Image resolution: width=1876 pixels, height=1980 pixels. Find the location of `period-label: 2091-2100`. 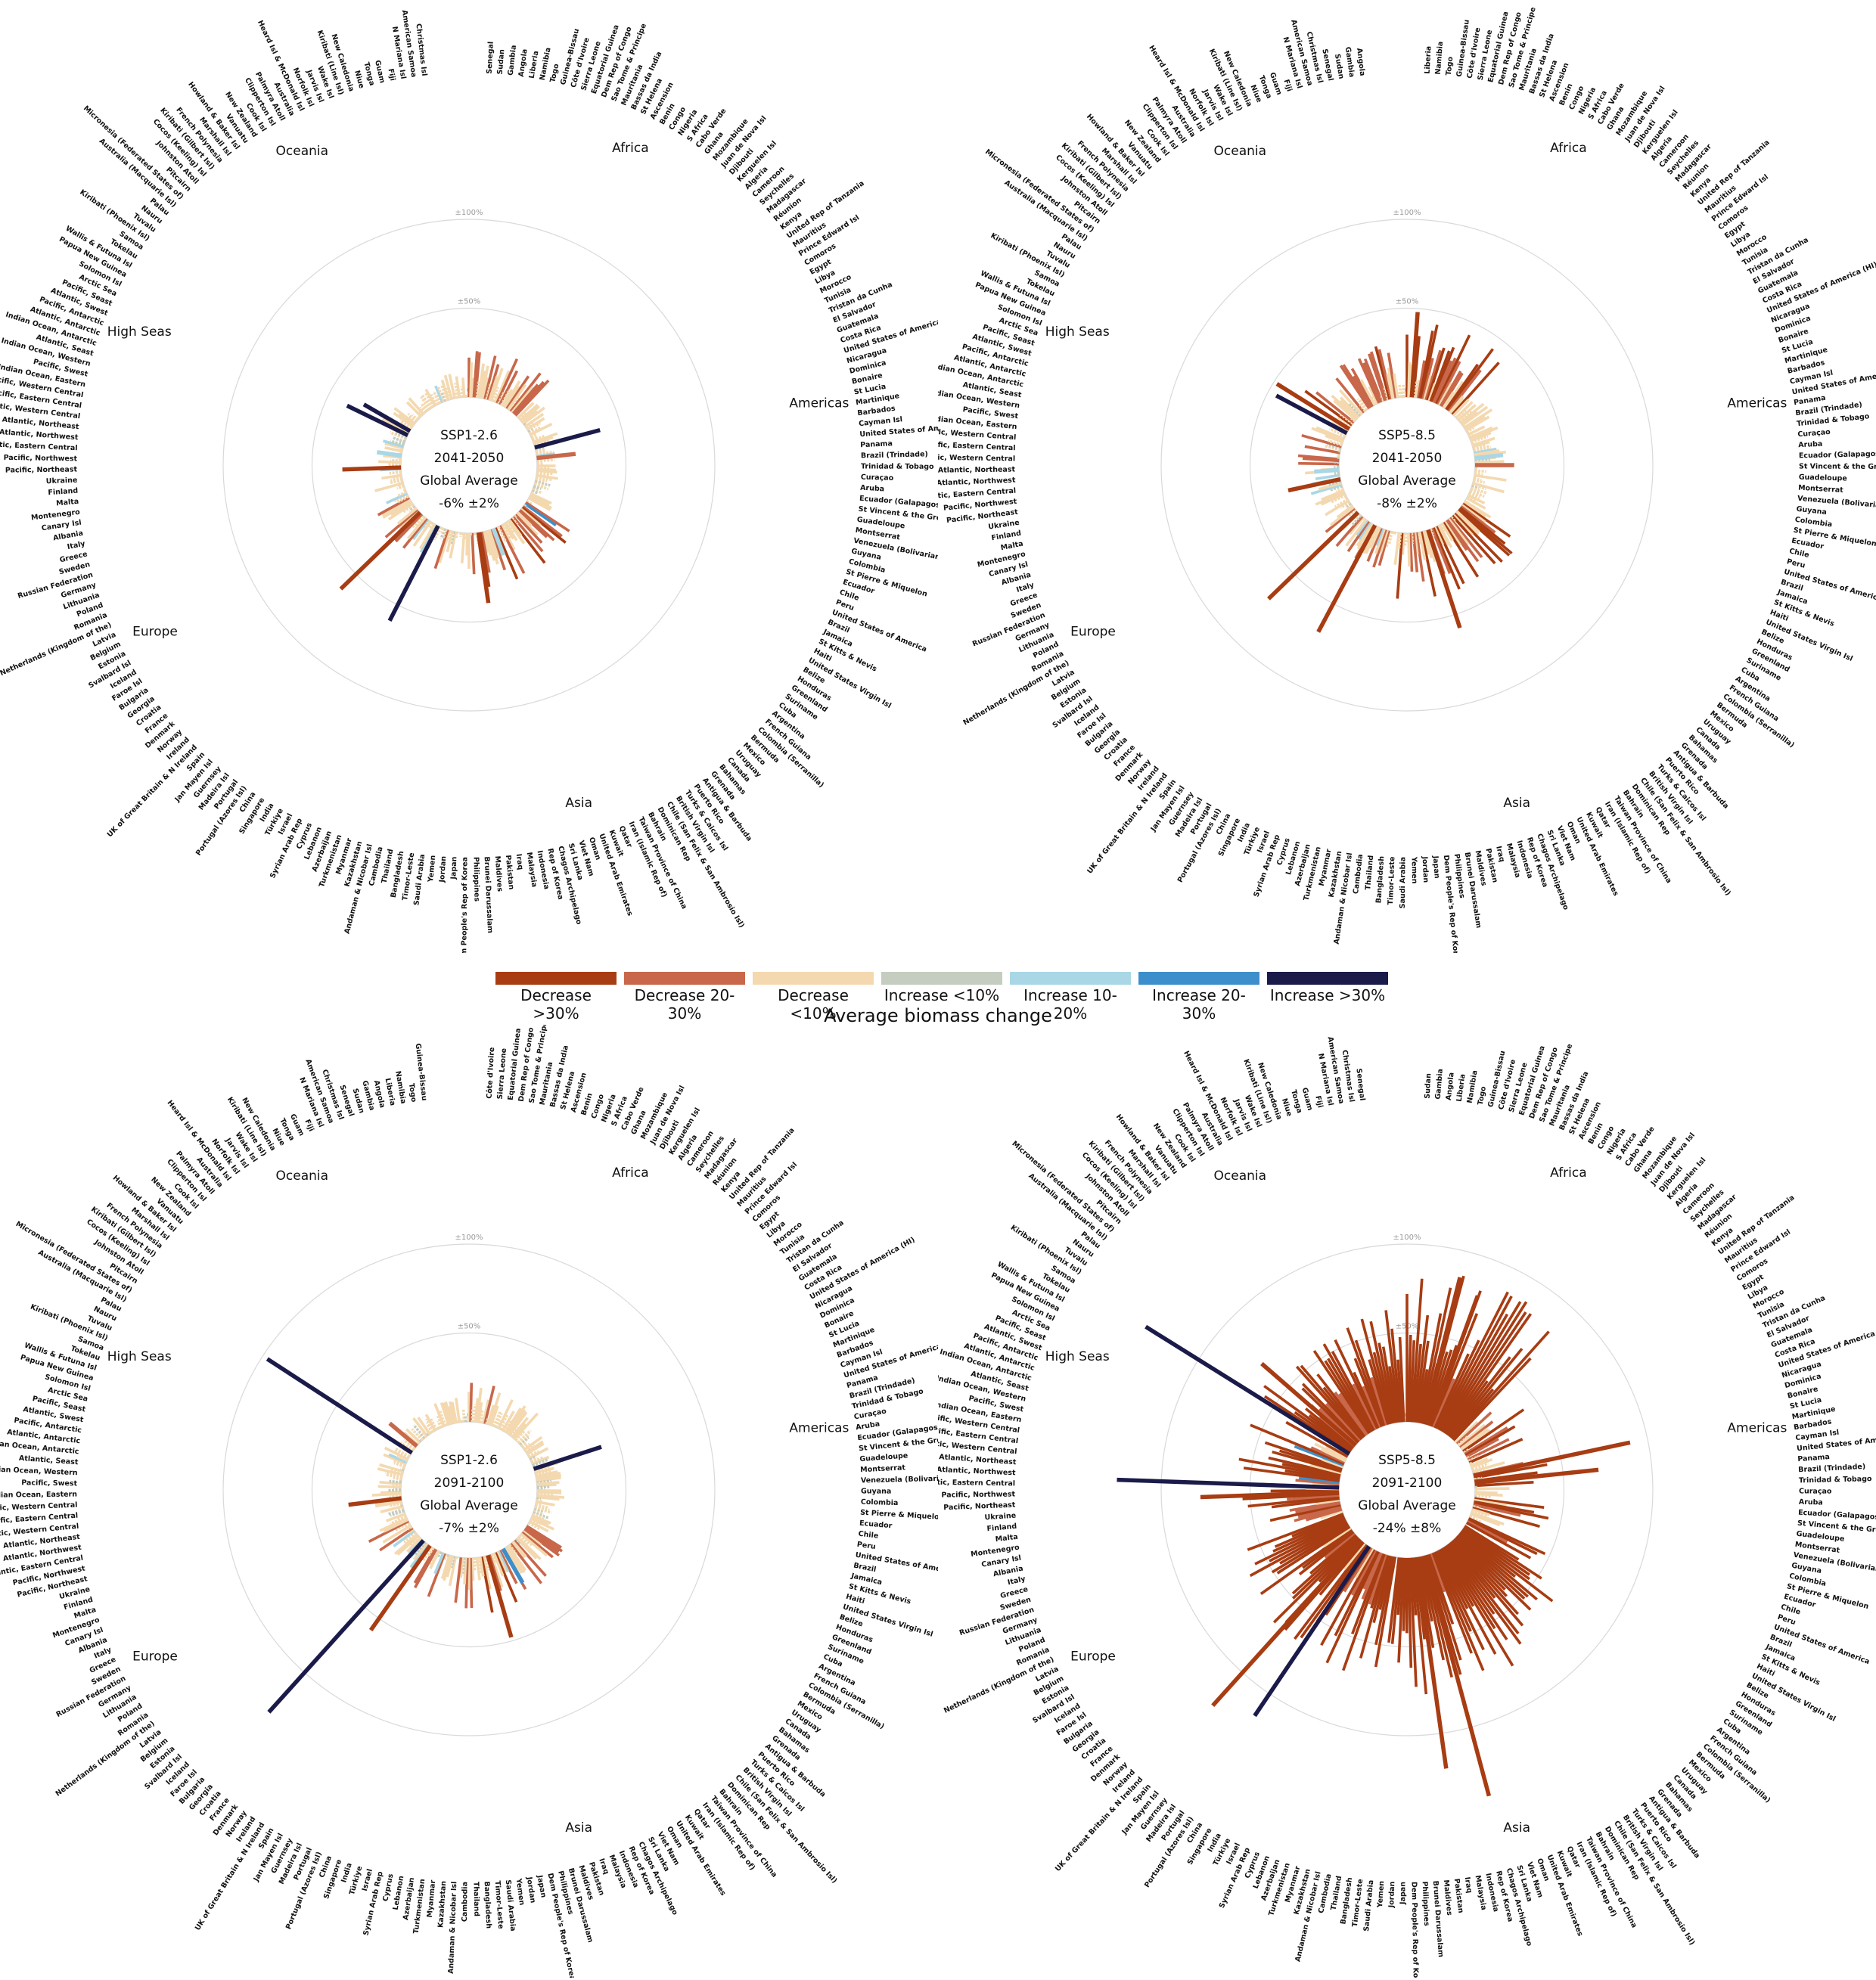

period-label: 2091-2100 is located at coordinates (469, 1483).